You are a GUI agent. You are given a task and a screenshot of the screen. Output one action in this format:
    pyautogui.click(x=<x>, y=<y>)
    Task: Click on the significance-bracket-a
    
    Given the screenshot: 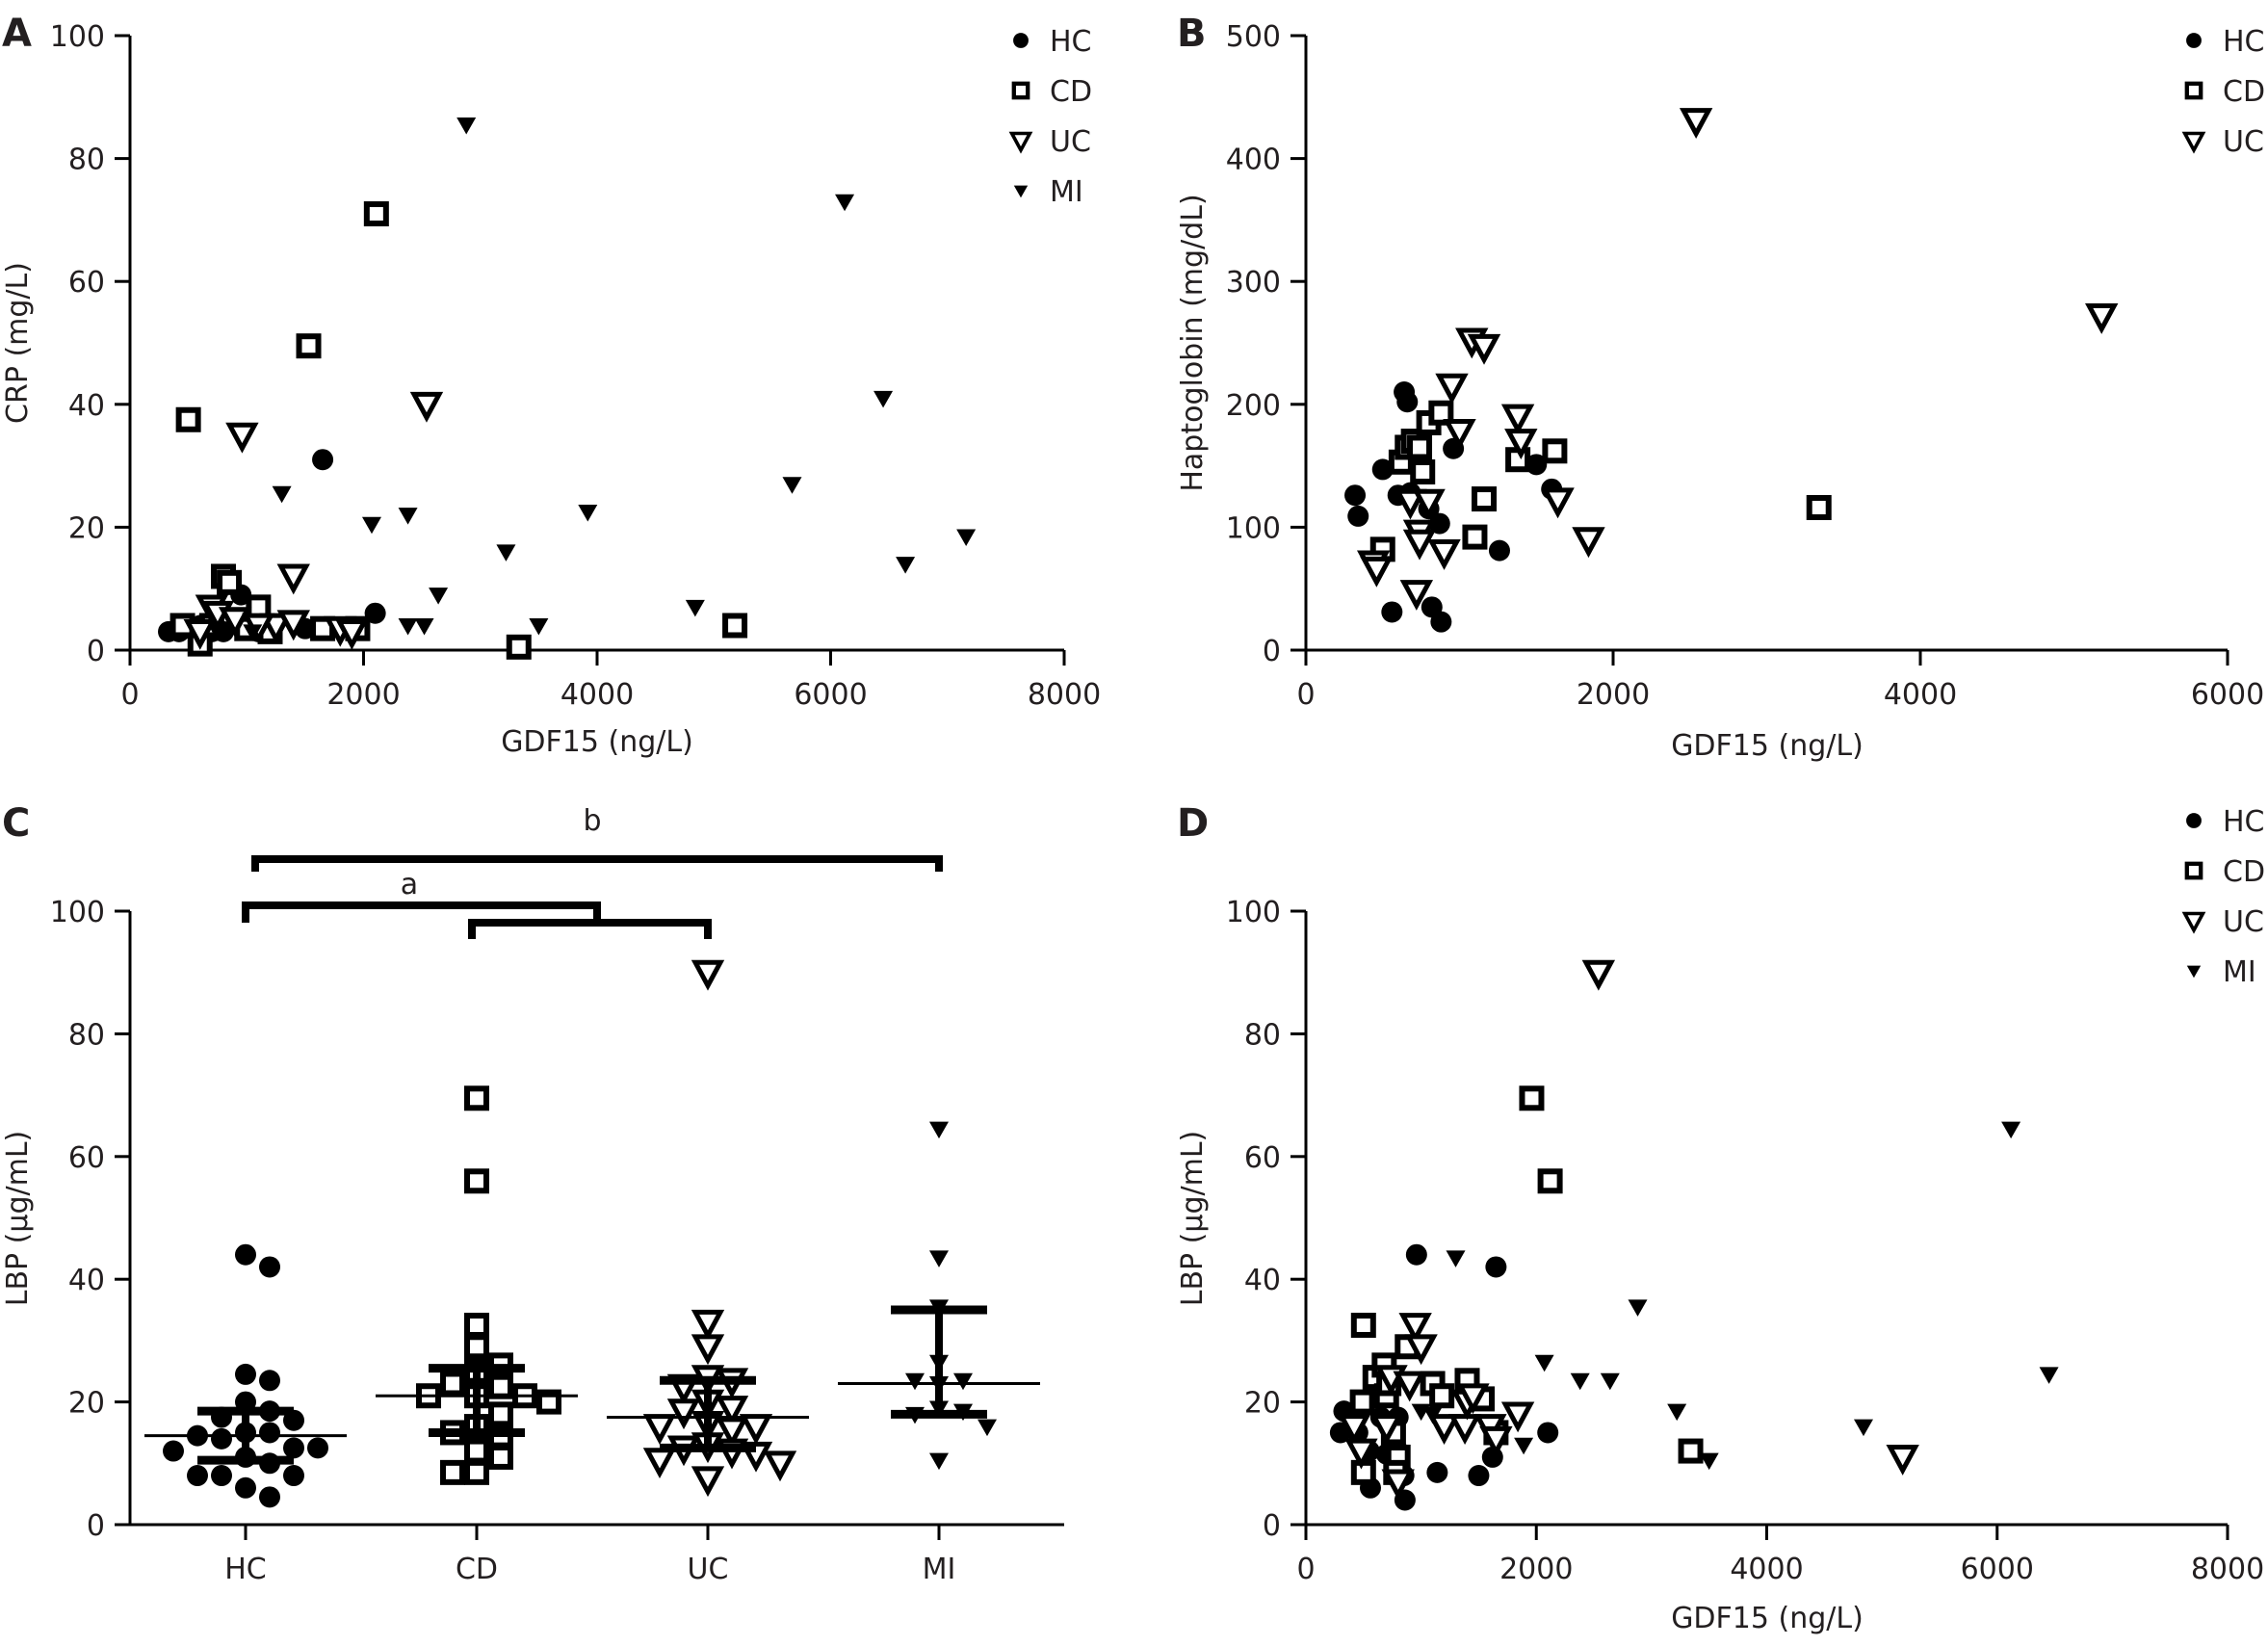 What is the action you would take?
    pyautogui.click(x=421, y=912)
    